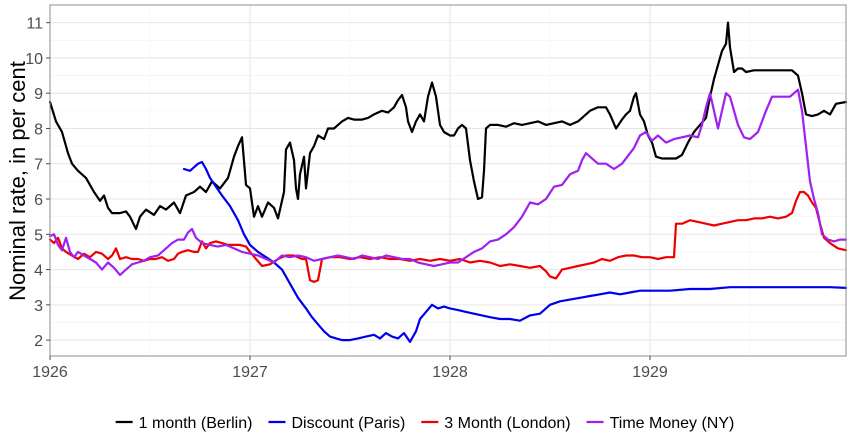 This screenshot has width=850, height=443. Describe the element at coordinates (650, 372) in the screenshot. I see `x-tick-label: 1929` at that location.